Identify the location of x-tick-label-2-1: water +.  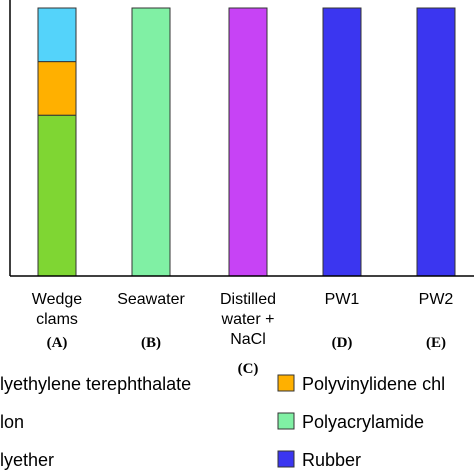
(248, 319).